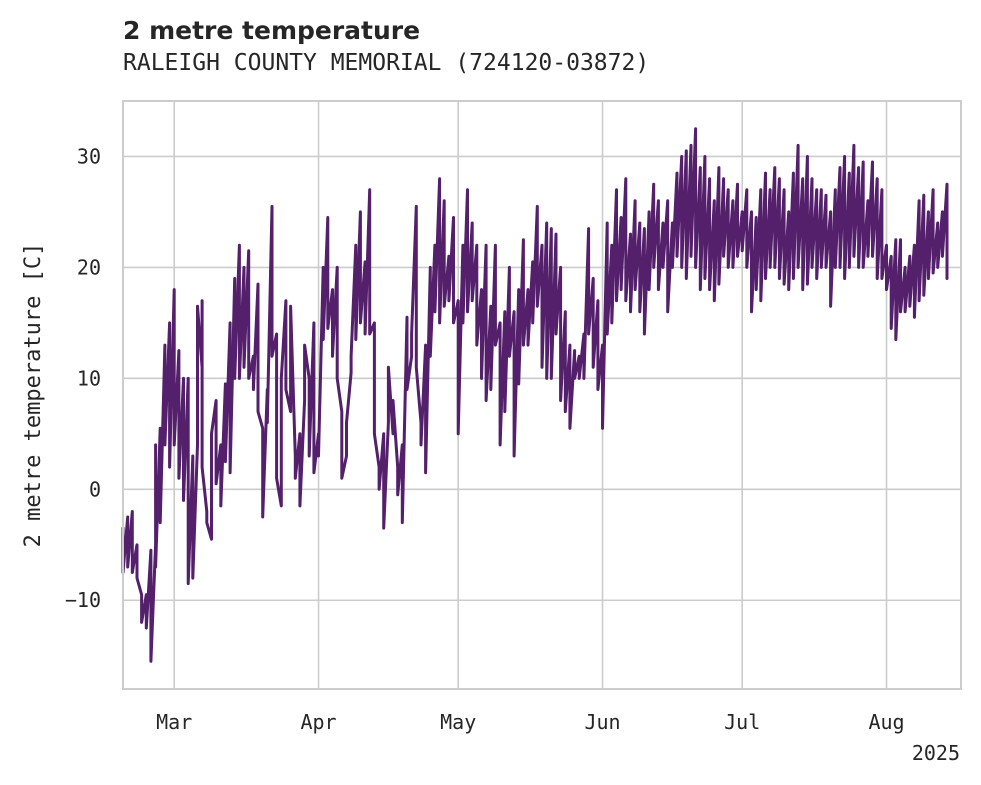 This screenshot has width=981, height=785. Describe the element at coordinates (174, 722) in the screenshot. I see `x-tick-label-mar: Mar` at that location.